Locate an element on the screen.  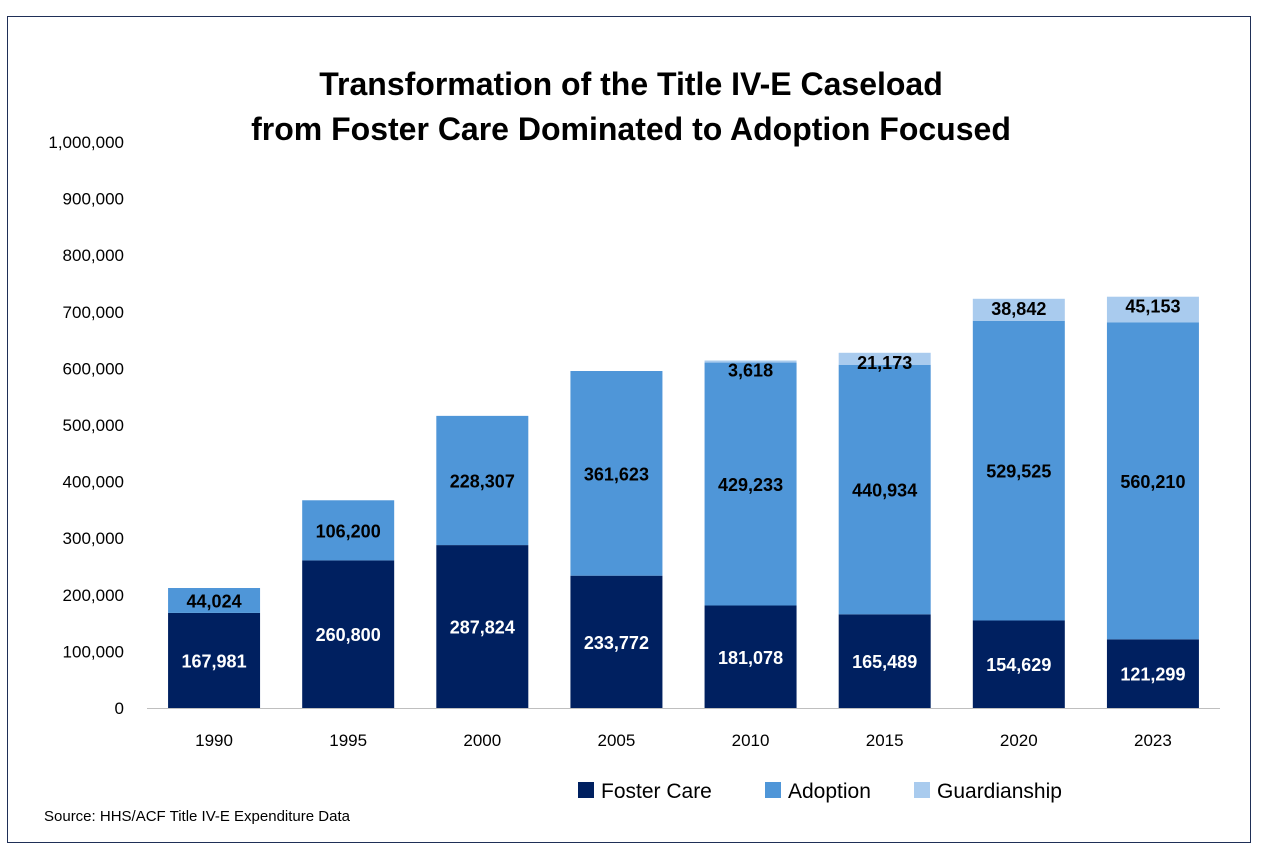
legend-swatch-guardianship is located at coordinates (922, 790).